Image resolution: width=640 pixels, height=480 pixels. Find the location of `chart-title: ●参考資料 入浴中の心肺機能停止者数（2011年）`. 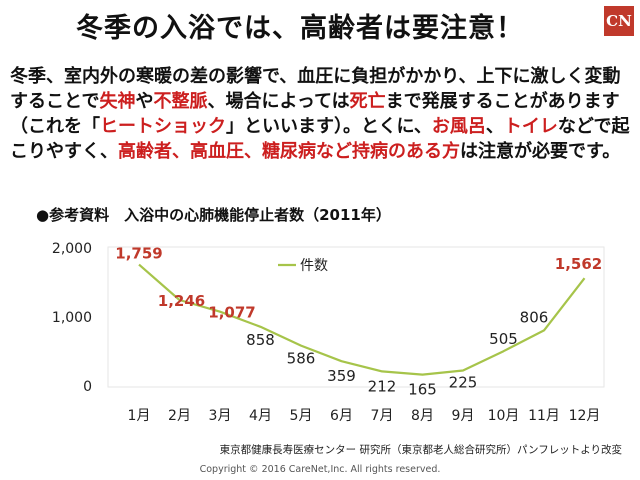

chart-title: ●参考資料 入浴中の心肺機能停止者数（2011年） is located at coordinates (213, 215).